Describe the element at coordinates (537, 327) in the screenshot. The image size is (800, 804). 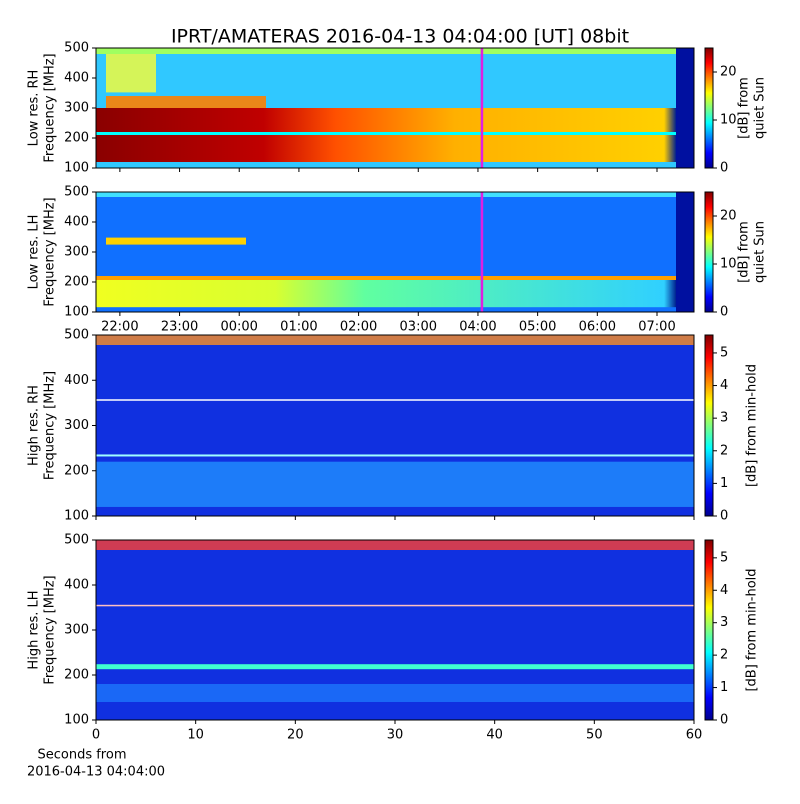
I see `x-tick-label: 05:00` at that location.